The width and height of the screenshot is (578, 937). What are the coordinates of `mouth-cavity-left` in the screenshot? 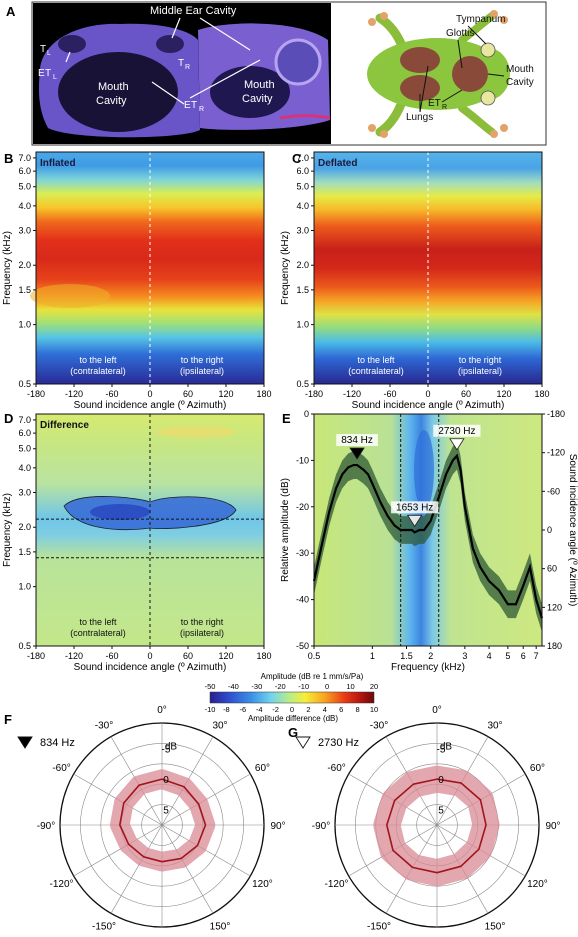 It's located at (118, 92).